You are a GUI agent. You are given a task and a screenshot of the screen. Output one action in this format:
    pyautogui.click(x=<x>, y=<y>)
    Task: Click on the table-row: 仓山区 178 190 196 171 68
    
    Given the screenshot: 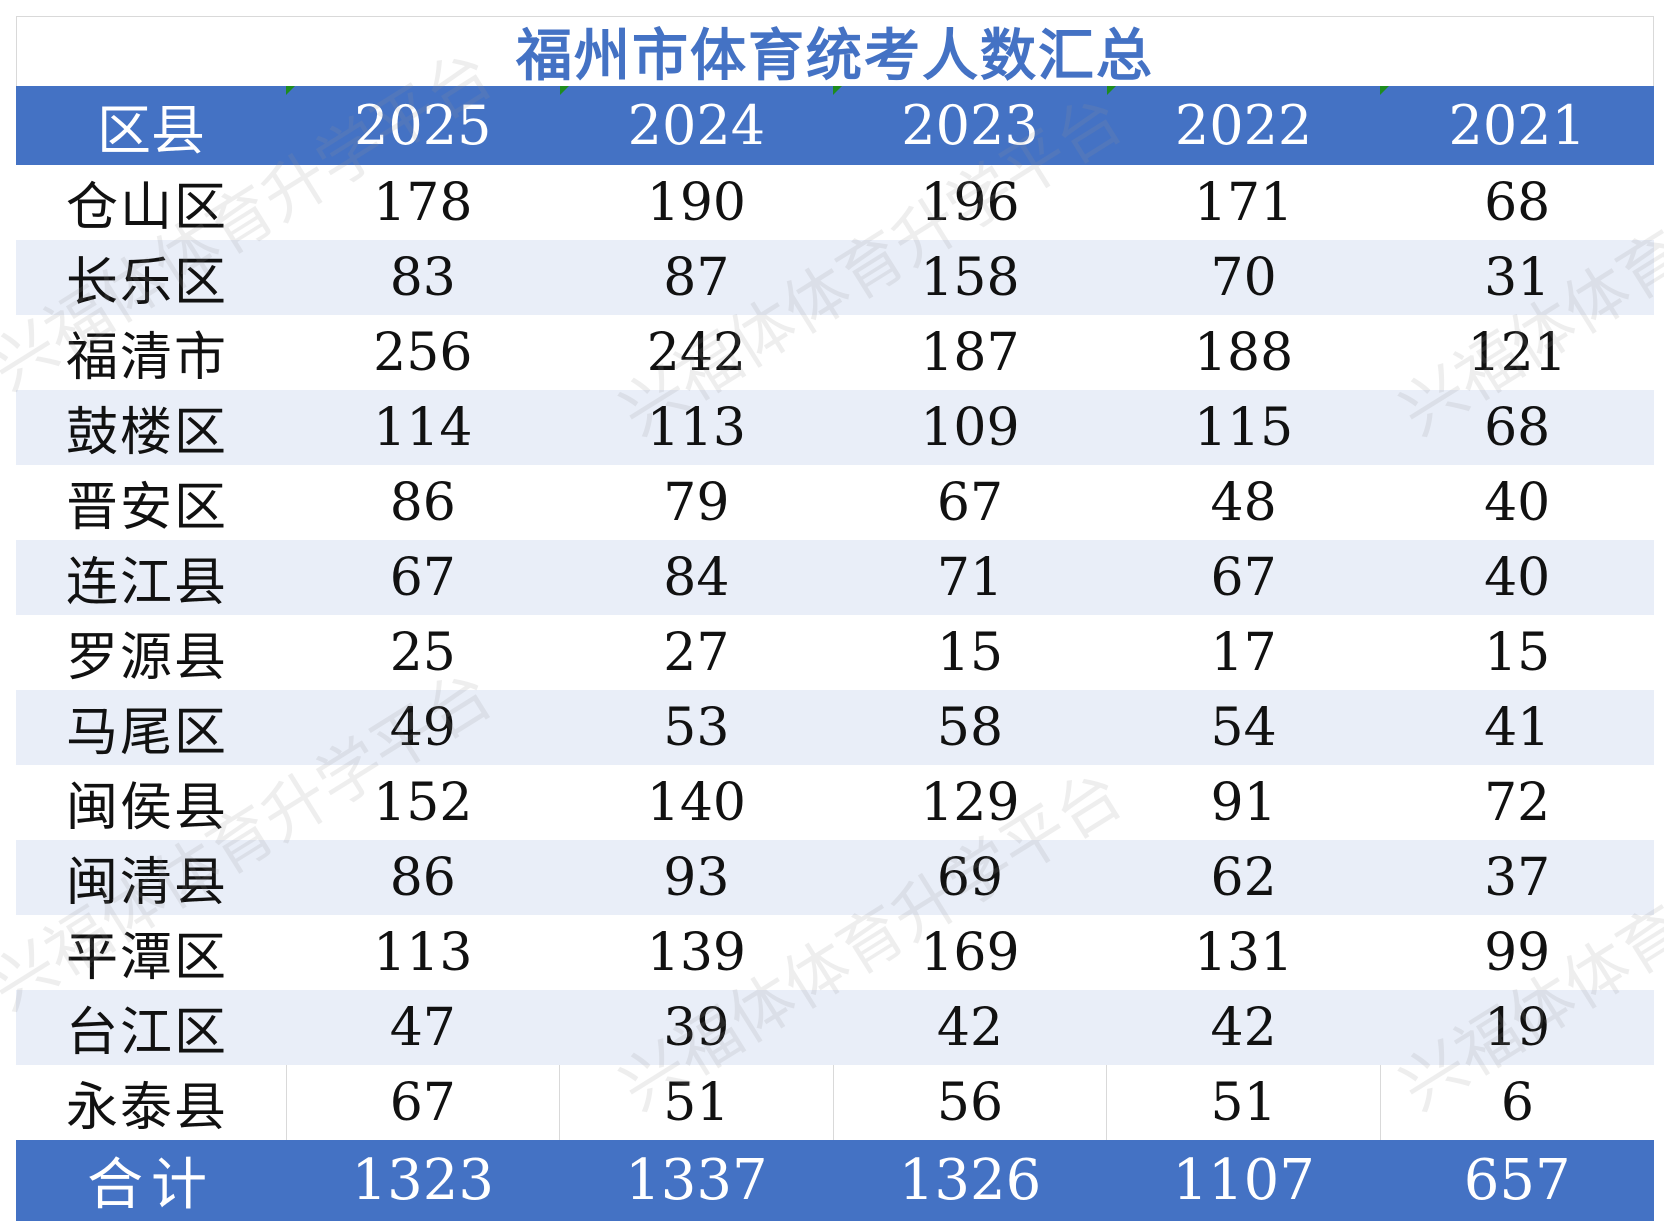 What is the action you would take?
    pyautogui.click(x=835, y=202)
    